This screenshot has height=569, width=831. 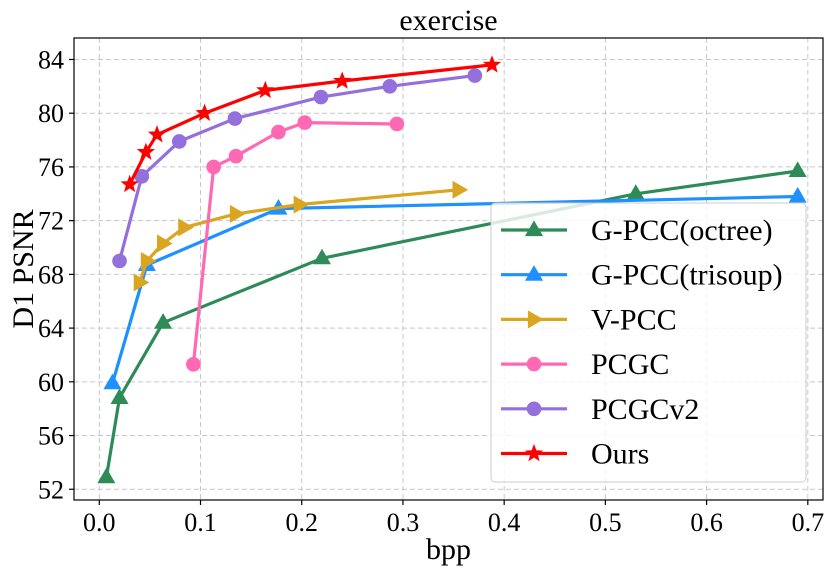 I want to click on legend-item-g-pcc-trisoup: G-PCC(trisoup), so click(x=642, y=275).